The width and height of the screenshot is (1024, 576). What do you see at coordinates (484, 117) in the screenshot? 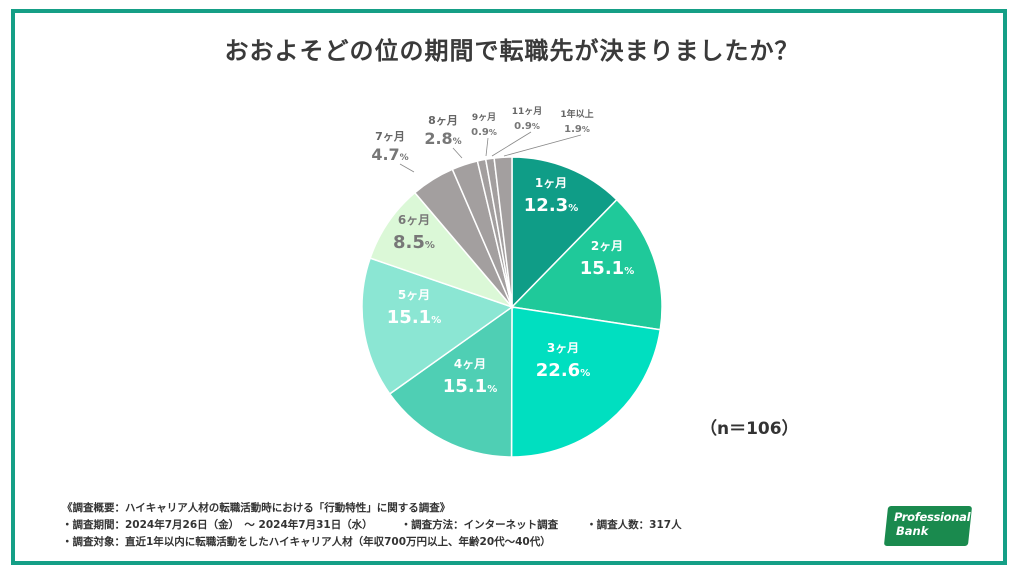
I see `slice-label-9: 9ヶ月` at bounding box center [484, 117].